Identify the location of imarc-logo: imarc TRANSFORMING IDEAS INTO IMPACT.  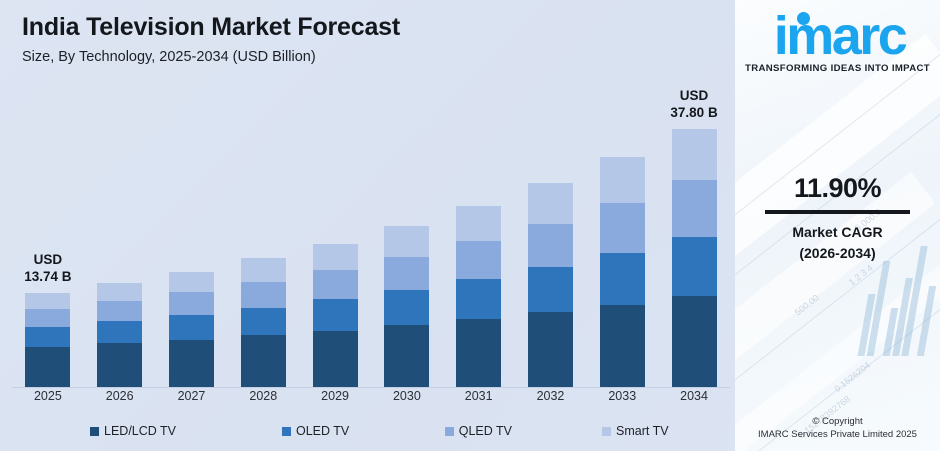
(837, 41).